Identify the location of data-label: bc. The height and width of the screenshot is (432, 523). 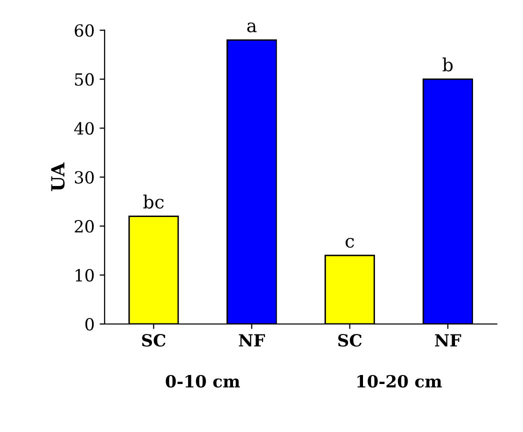
(153, 201).